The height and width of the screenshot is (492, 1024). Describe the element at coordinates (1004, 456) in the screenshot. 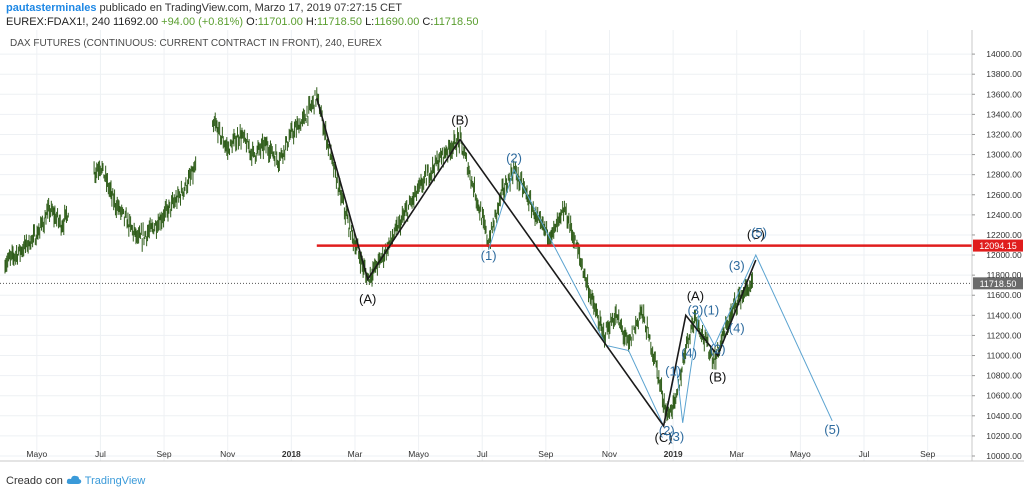

I see `y-tick-label: 10000.00` at that location.